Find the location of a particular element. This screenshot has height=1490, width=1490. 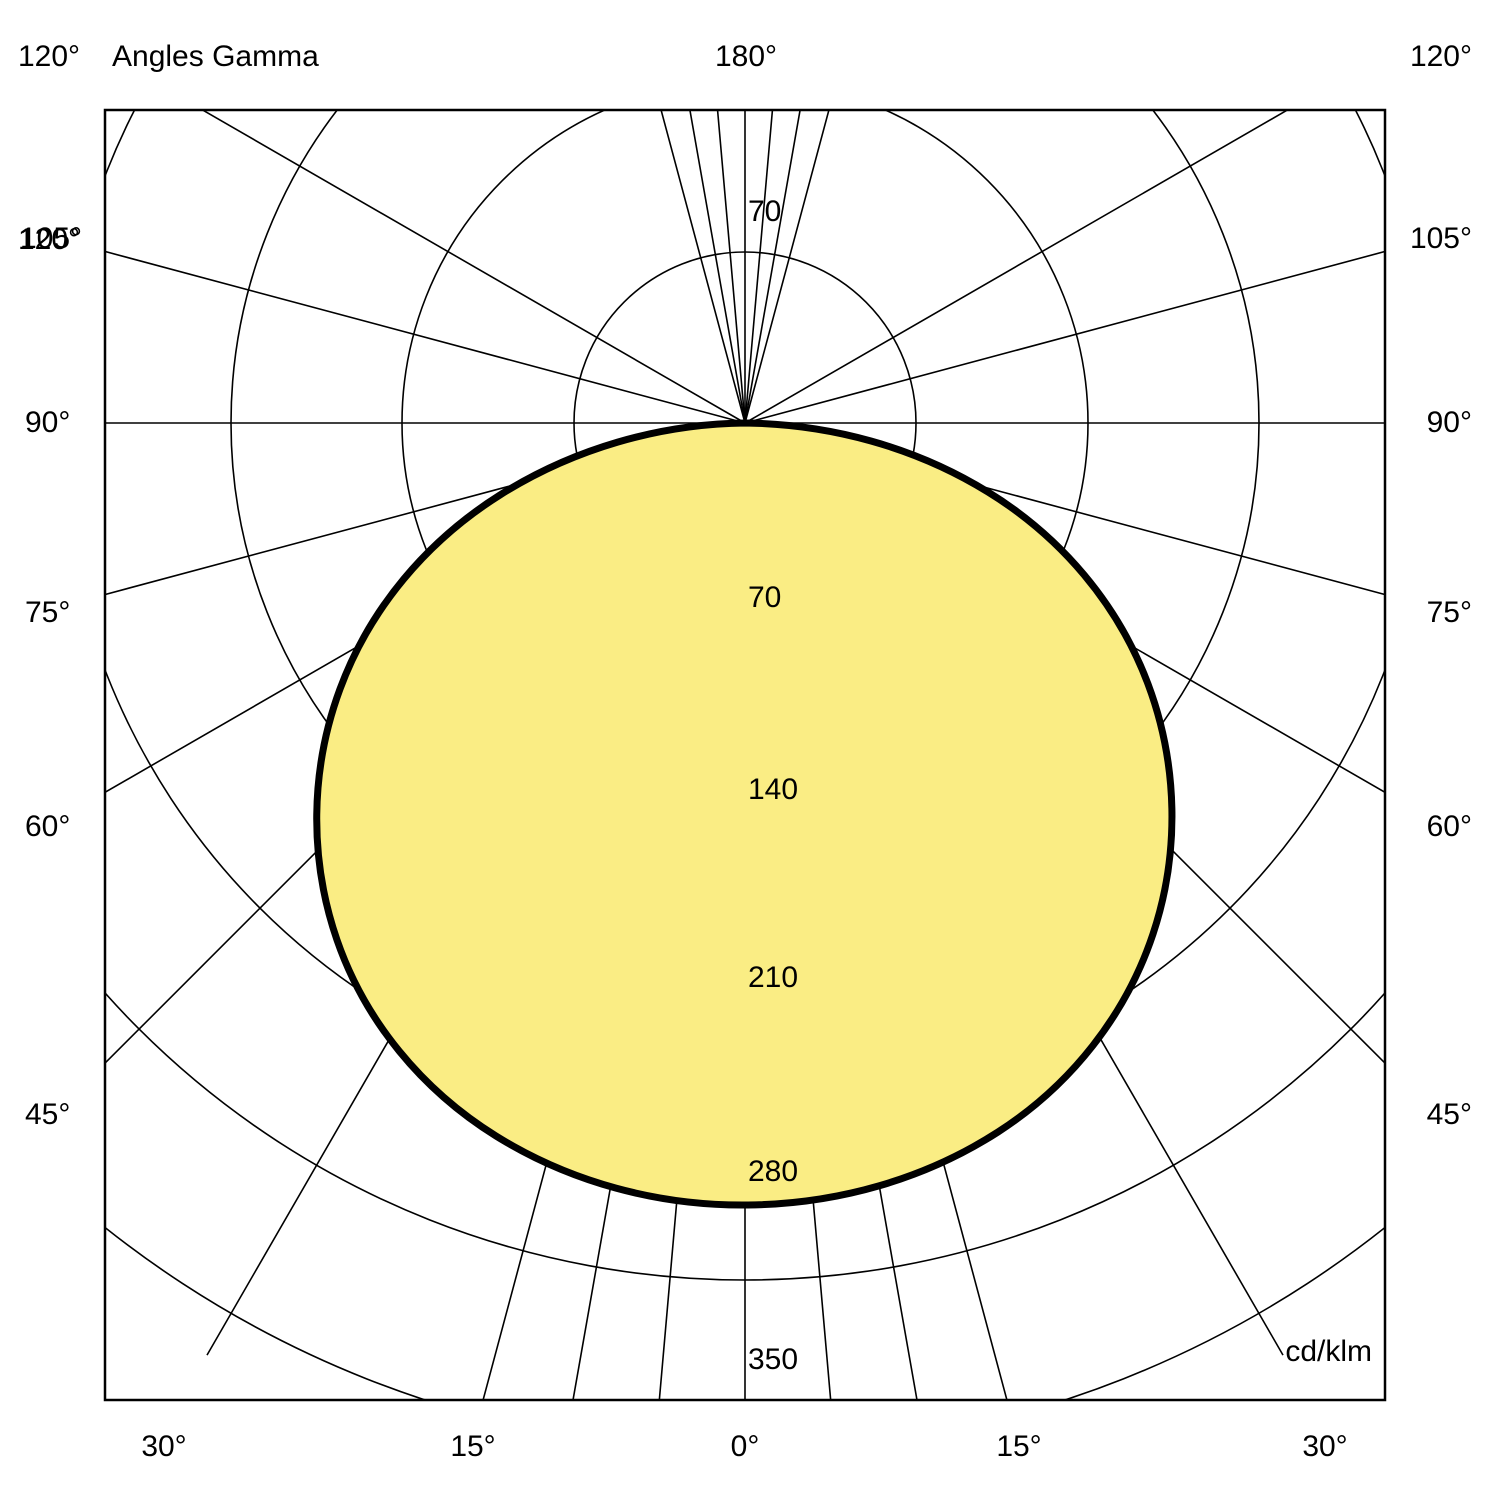

left-axis-label-45: 45° is located at coordinates (48, 1114).